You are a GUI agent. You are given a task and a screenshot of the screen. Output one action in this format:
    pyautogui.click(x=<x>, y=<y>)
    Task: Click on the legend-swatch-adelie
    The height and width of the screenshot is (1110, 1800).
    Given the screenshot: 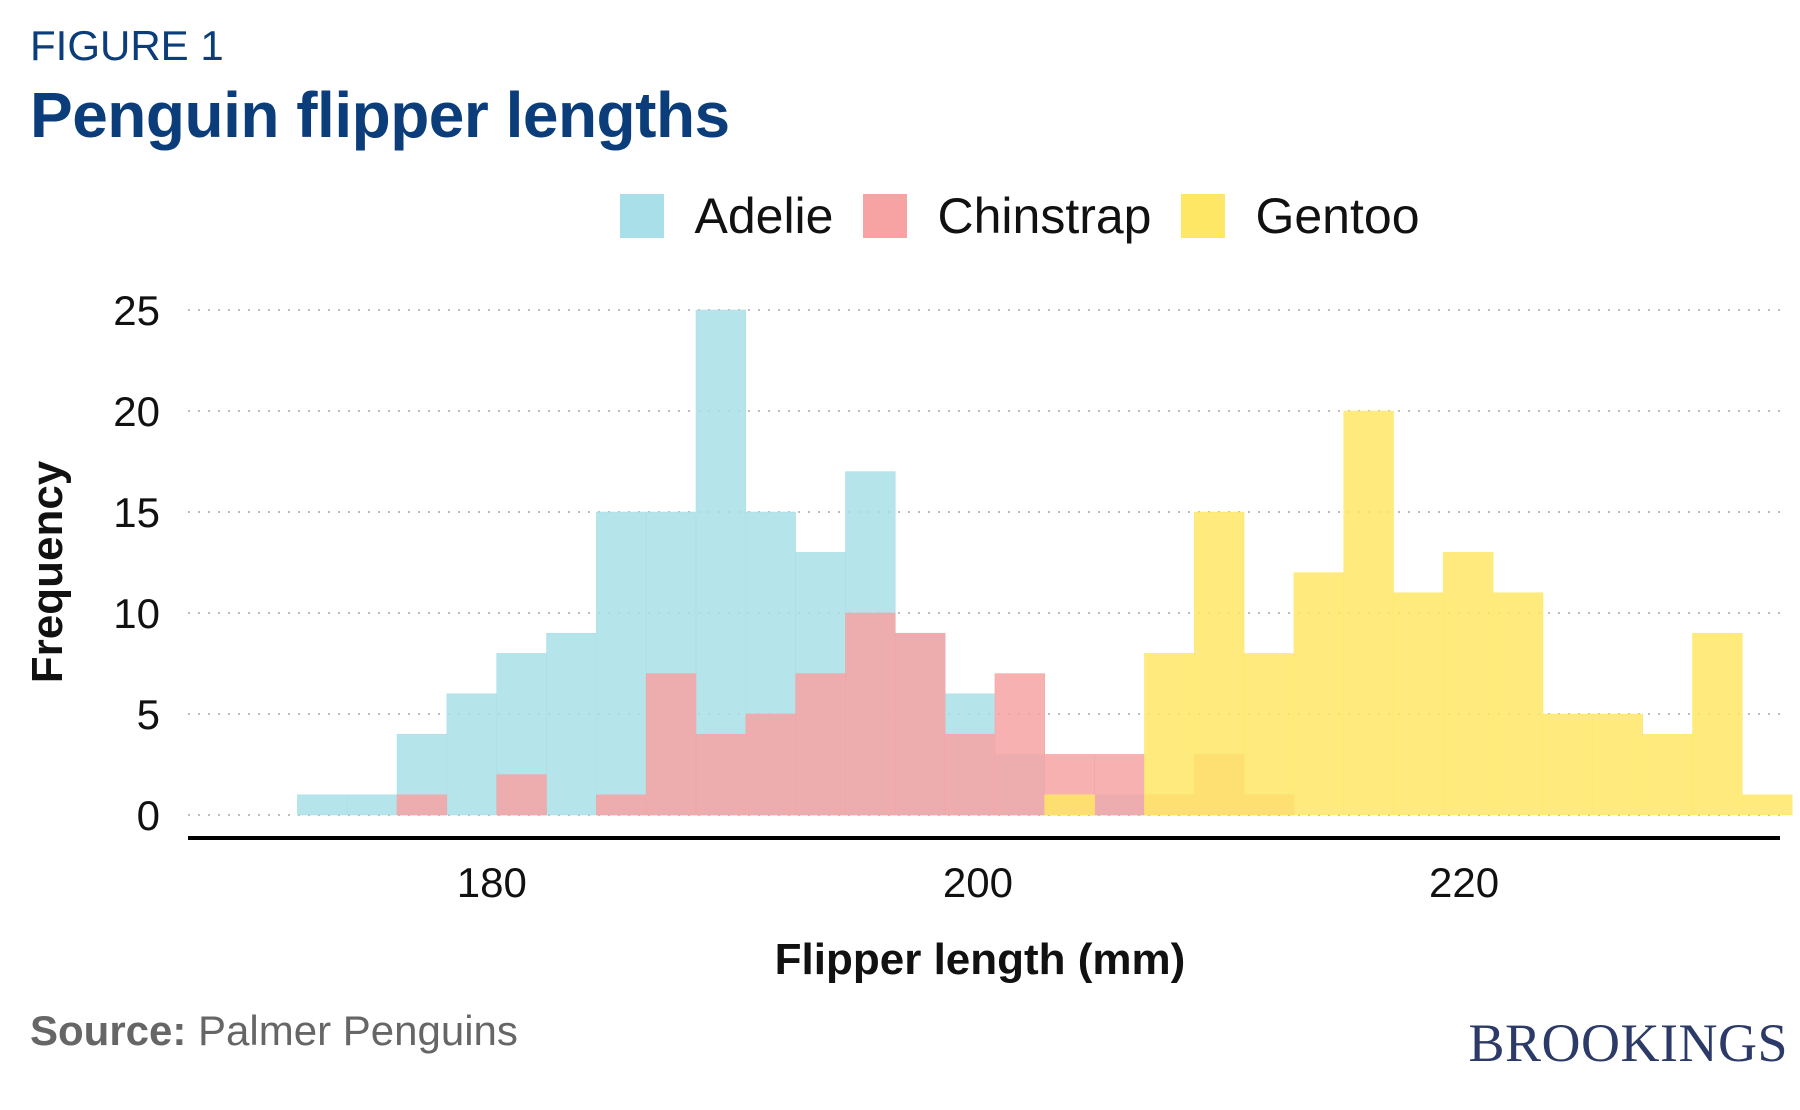 What is the action you would take?
    pyautogui.click(x=642, y=216)
    